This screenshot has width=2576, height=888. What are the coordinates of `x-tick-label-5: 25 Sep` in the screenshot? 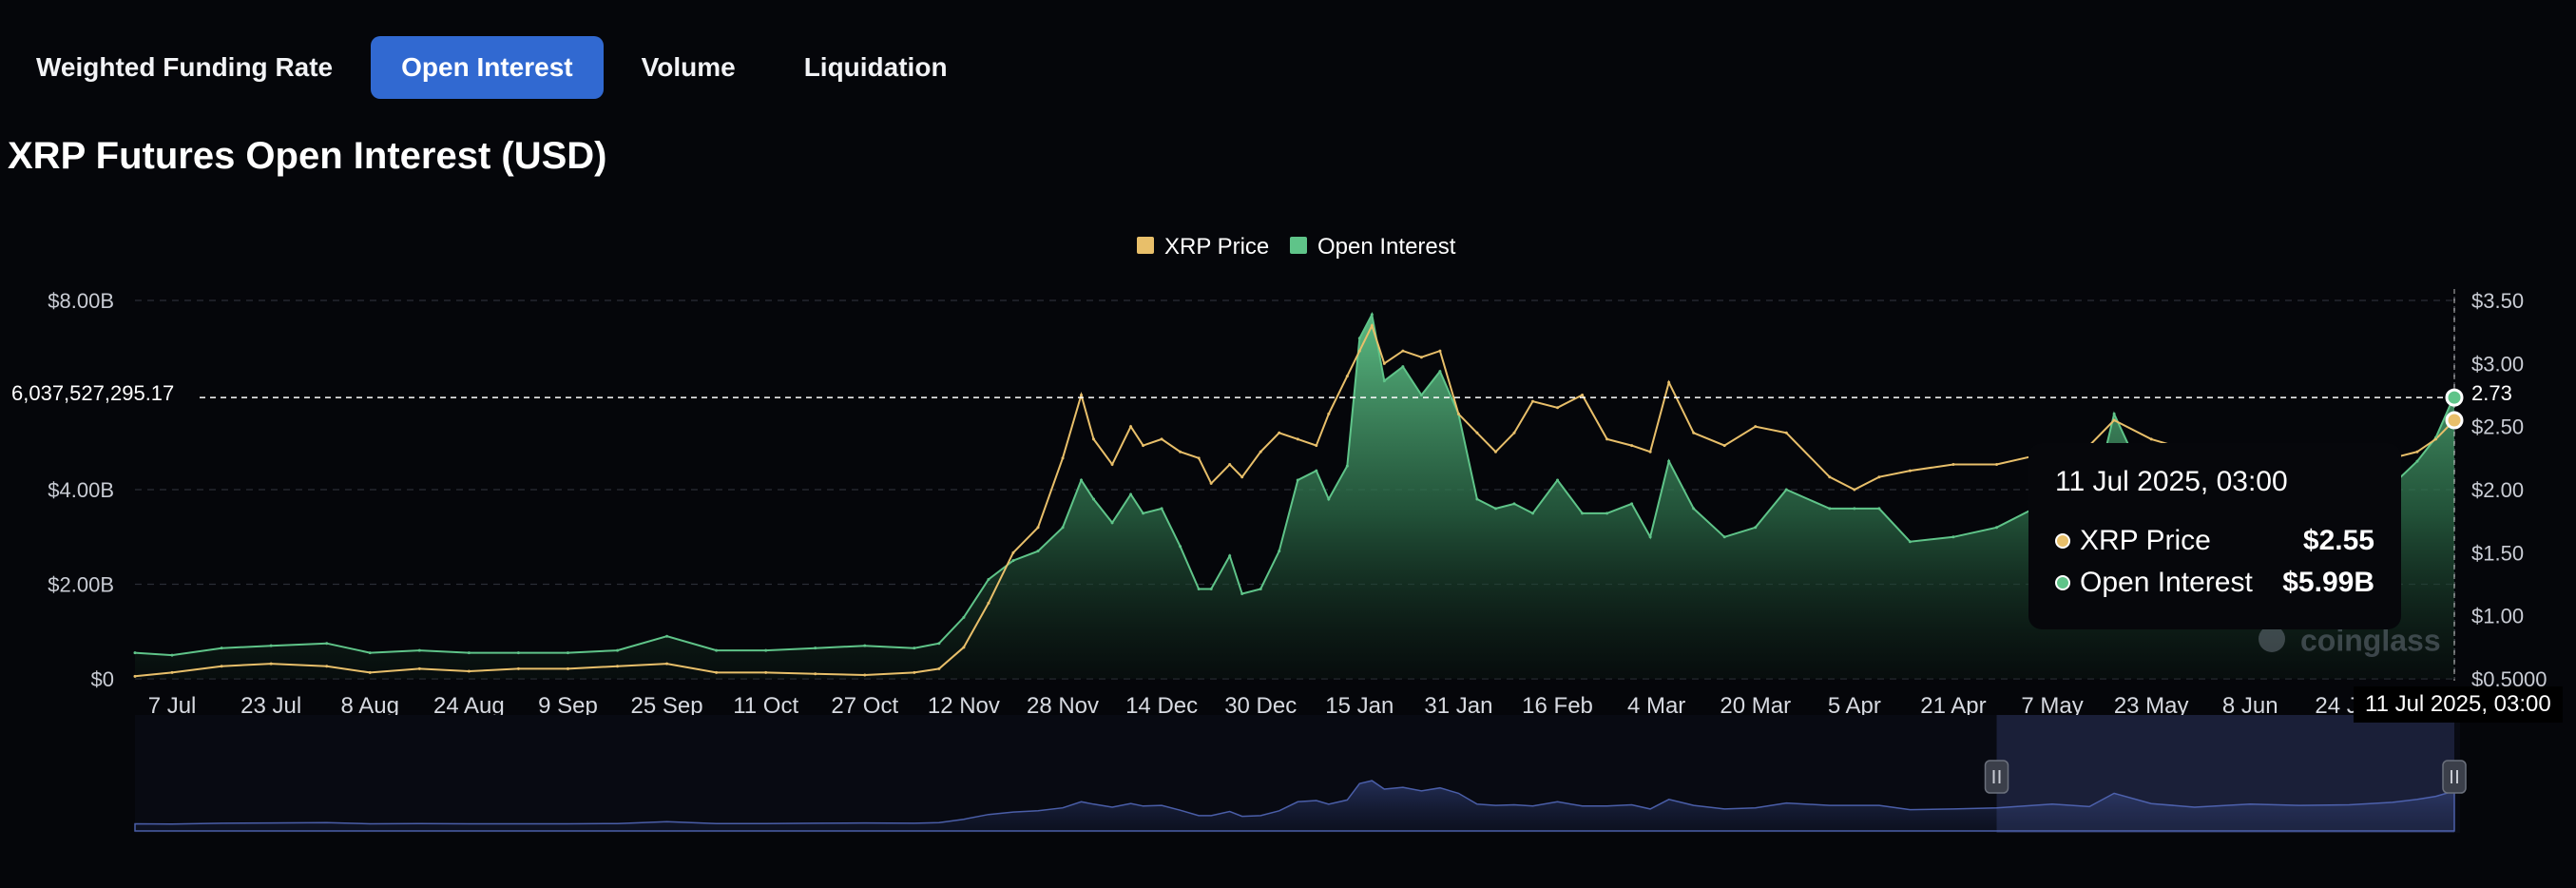 It's located at (667, 706).